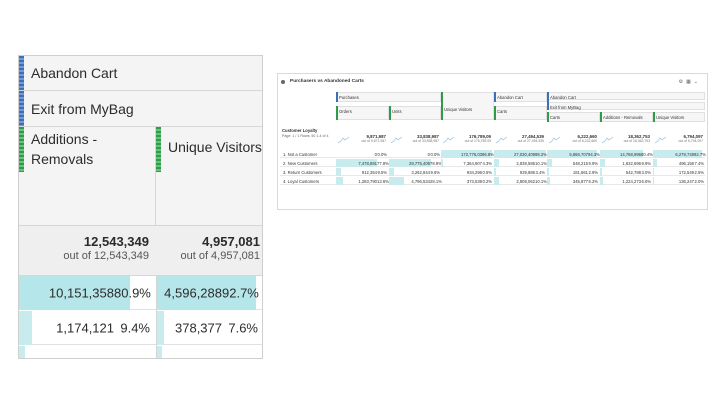 This screenshot has width=720, height=405. I want to click on header-carts: Carts, so click(520, 113).